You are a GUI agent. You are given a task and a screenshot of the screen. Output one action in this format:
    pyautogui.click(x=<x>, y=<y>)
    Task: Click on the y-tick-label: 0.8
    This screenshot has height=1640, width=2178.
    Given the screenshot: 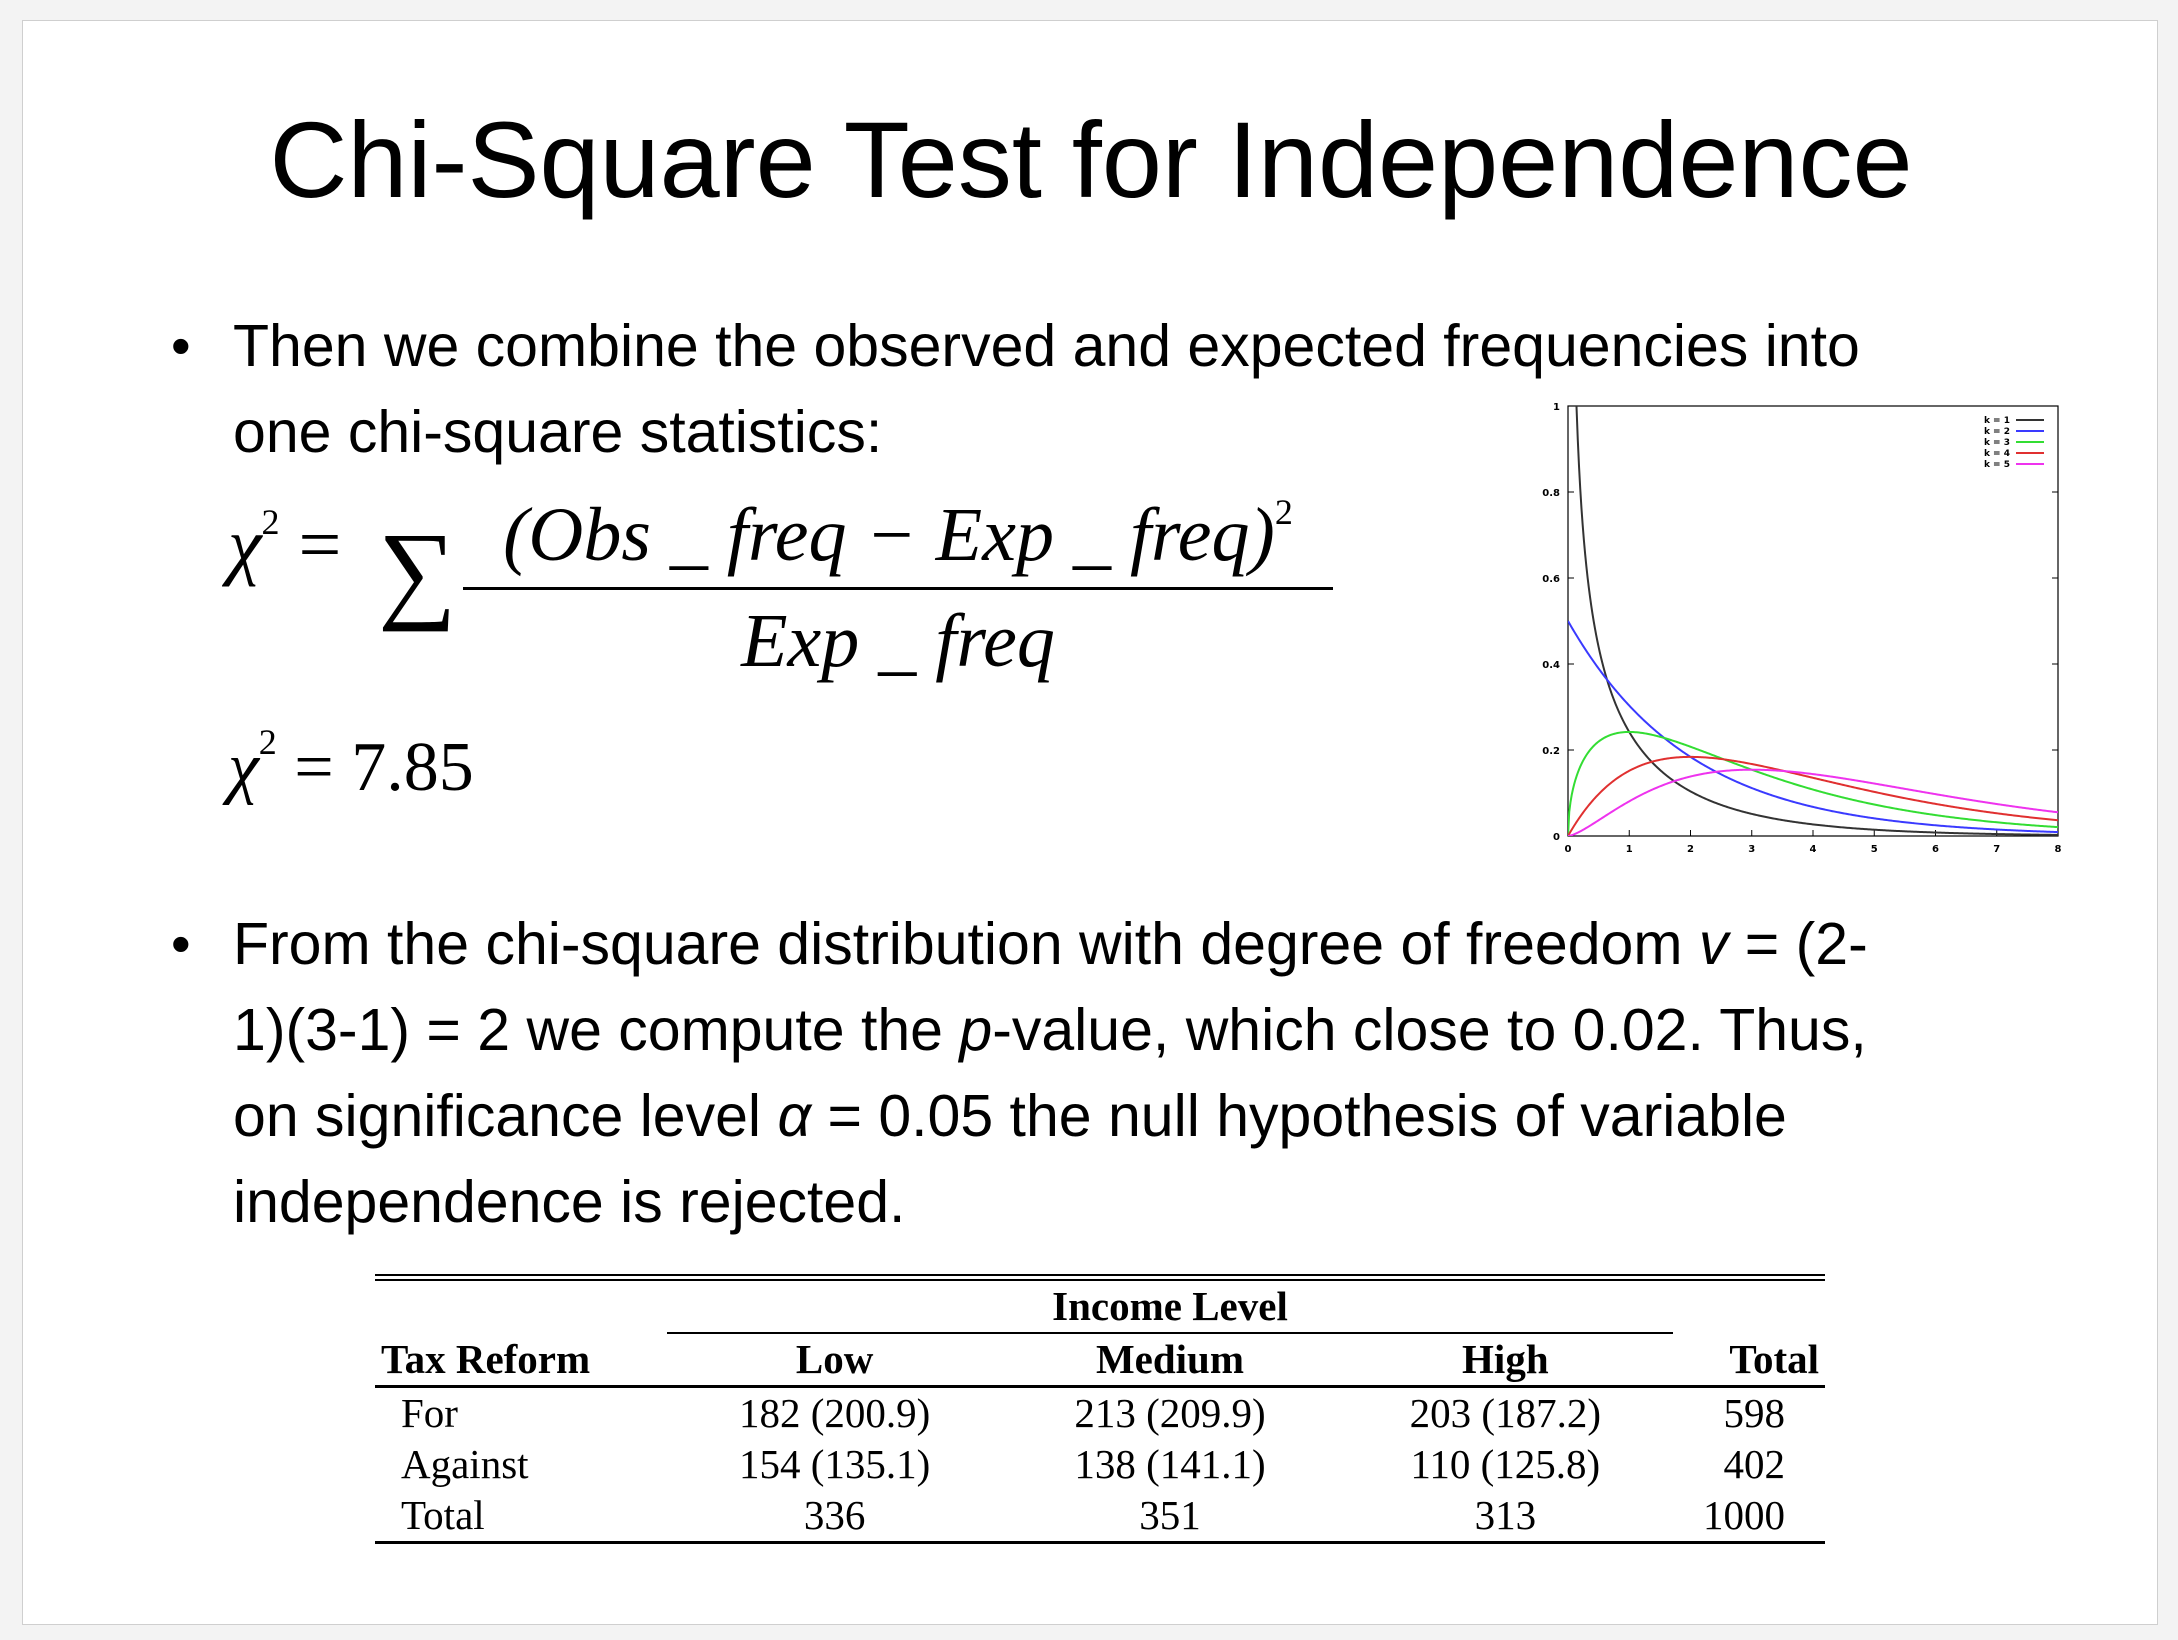 What is the action you would take?
    pyautogui.click(x=1551, y=493)
    